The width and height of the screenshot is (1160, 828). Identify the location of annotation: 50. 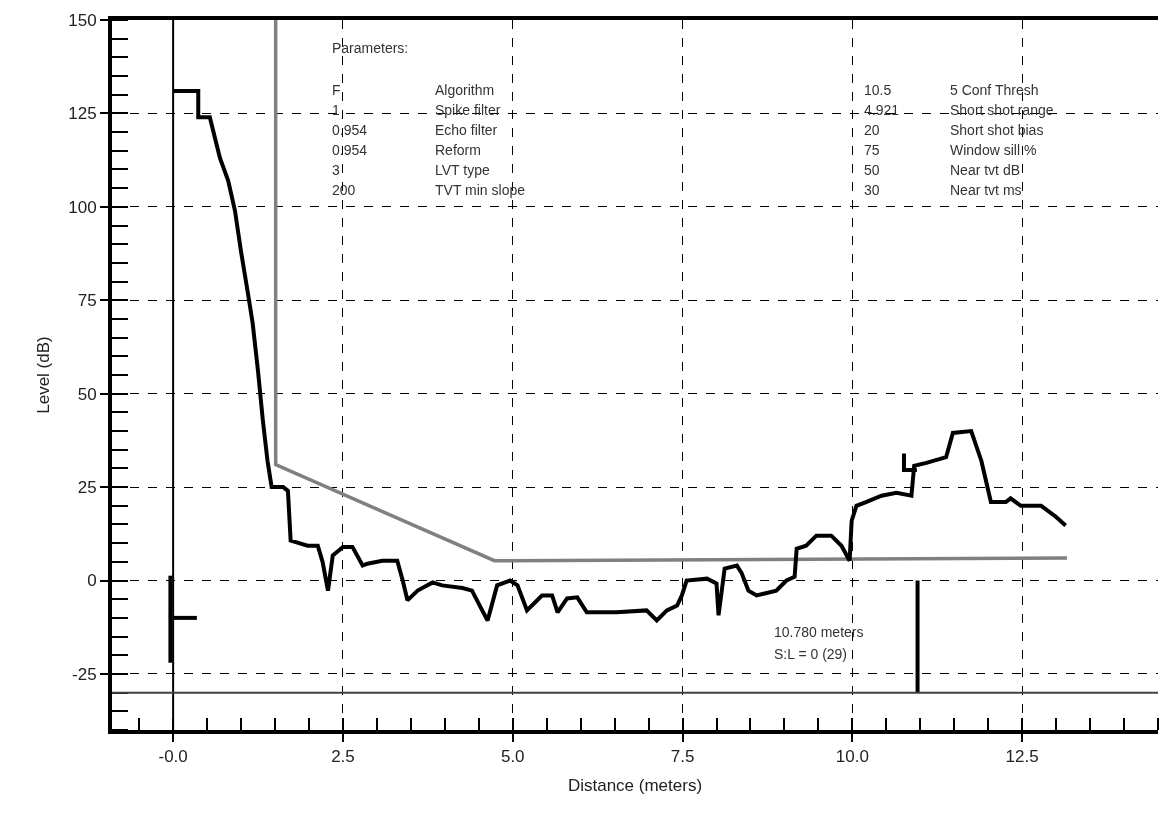
(872, 170).